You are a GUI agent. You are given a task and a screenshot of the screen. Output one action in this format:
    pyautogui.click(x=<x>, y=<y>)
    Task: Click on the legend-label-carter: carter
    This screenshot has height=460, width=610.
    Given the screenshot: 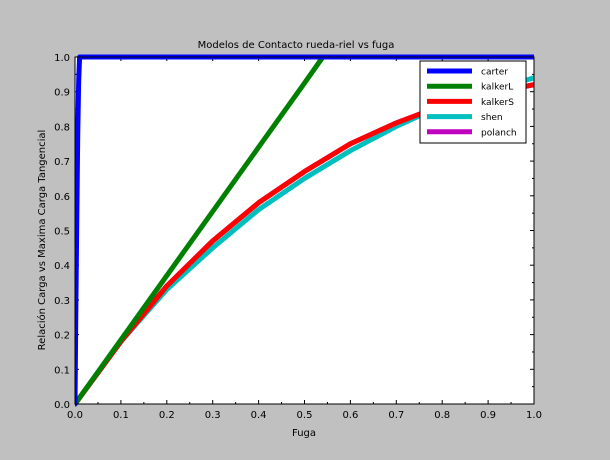 What is the action you would take?
    pyautogui.click(x=494, y=73)
    